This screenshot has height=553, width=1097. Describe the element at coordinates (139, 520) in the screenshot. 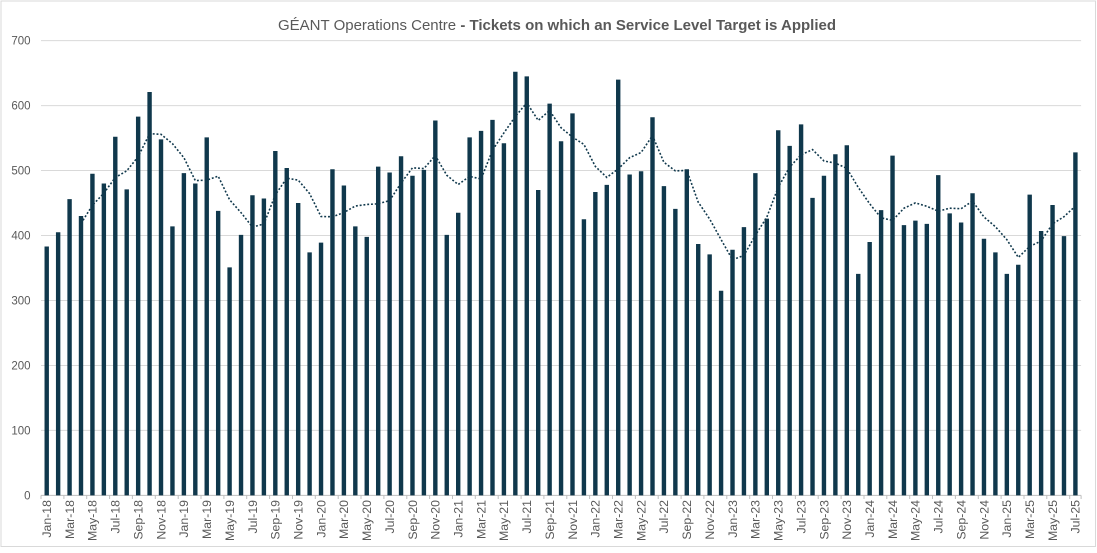

I see `svg-text: Sep-18` at that location.